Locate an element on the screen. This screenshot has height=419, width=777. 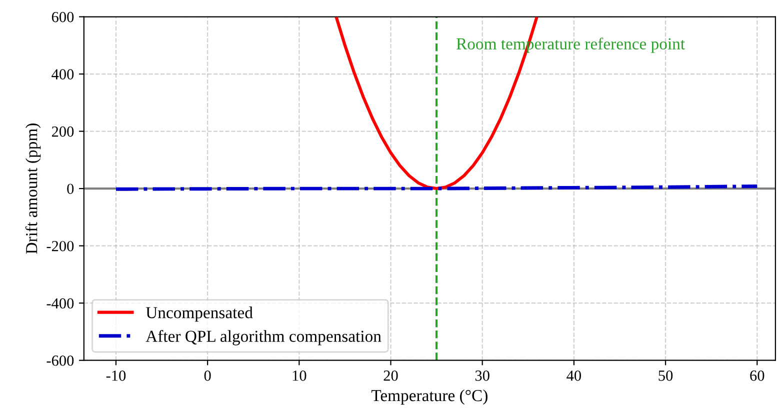
y-tick-label: -400 is located at coordinates (60, 303).